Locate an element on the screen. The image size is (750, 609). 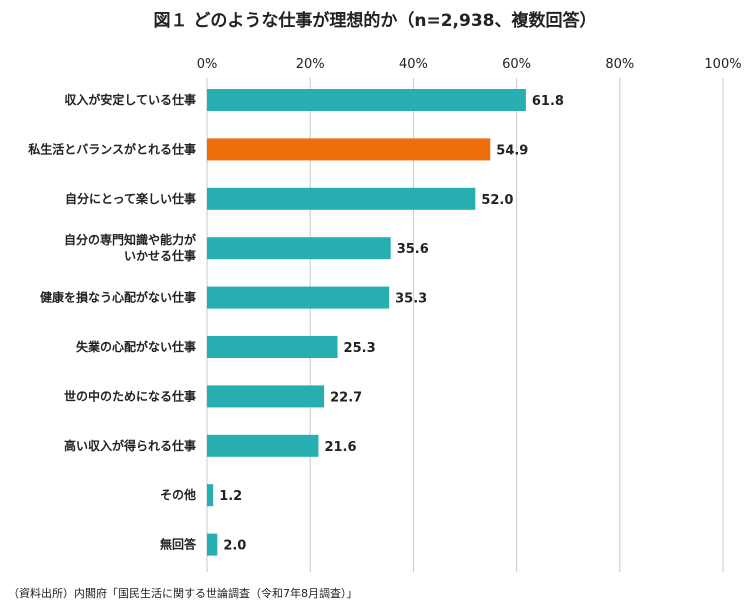
chart-title: 図１ どのような仕事が理想的か（n=2,938、複数回答） is located at coordinates (375, 21).